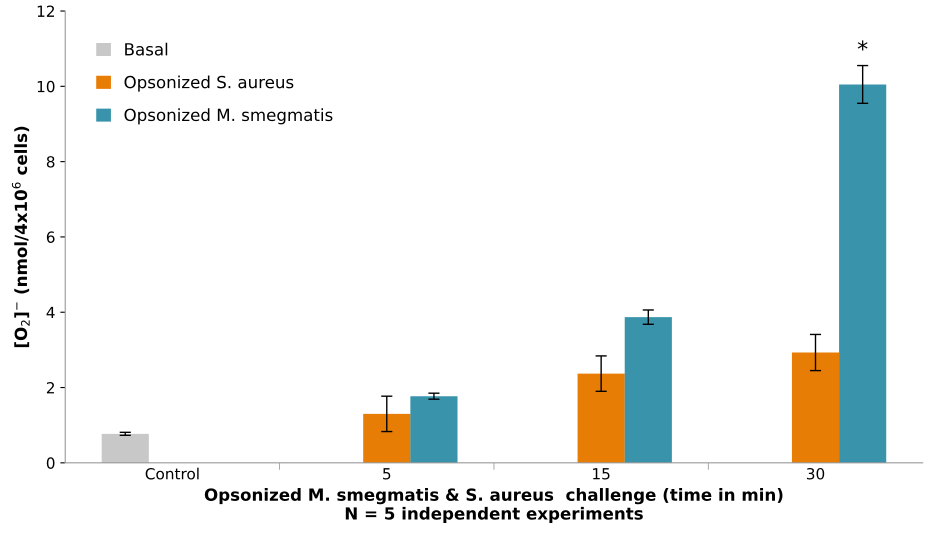 Image resolution: width=932 pixels, height=551 pixels. I want to click on legend-label: Opsonized M. smegmatis, so click(228, 116).